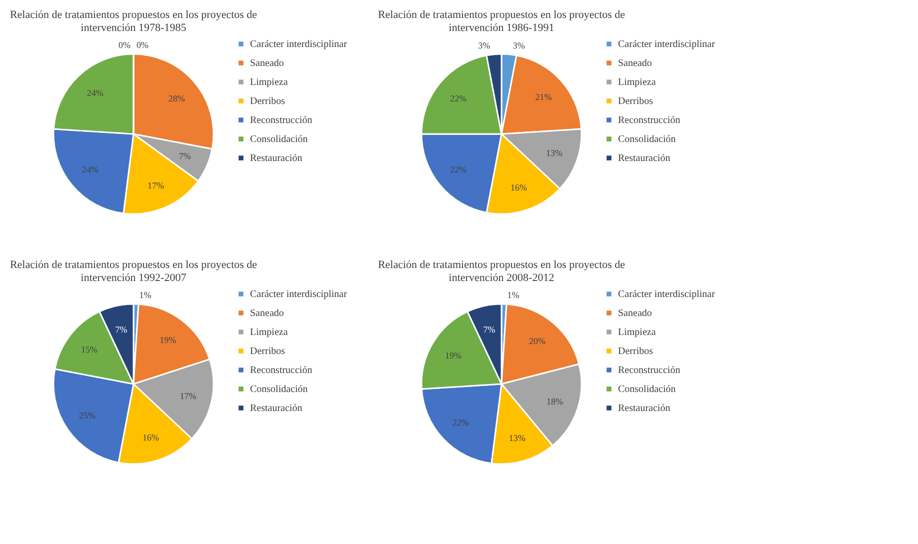 This screenshot has height=544, width=918. Describe the element at coordinates (502, 21) in the screenshot. I see `chart-title: Relación de tratamientos propuestos en los proyectos de intervención 1986-1991` at that location.